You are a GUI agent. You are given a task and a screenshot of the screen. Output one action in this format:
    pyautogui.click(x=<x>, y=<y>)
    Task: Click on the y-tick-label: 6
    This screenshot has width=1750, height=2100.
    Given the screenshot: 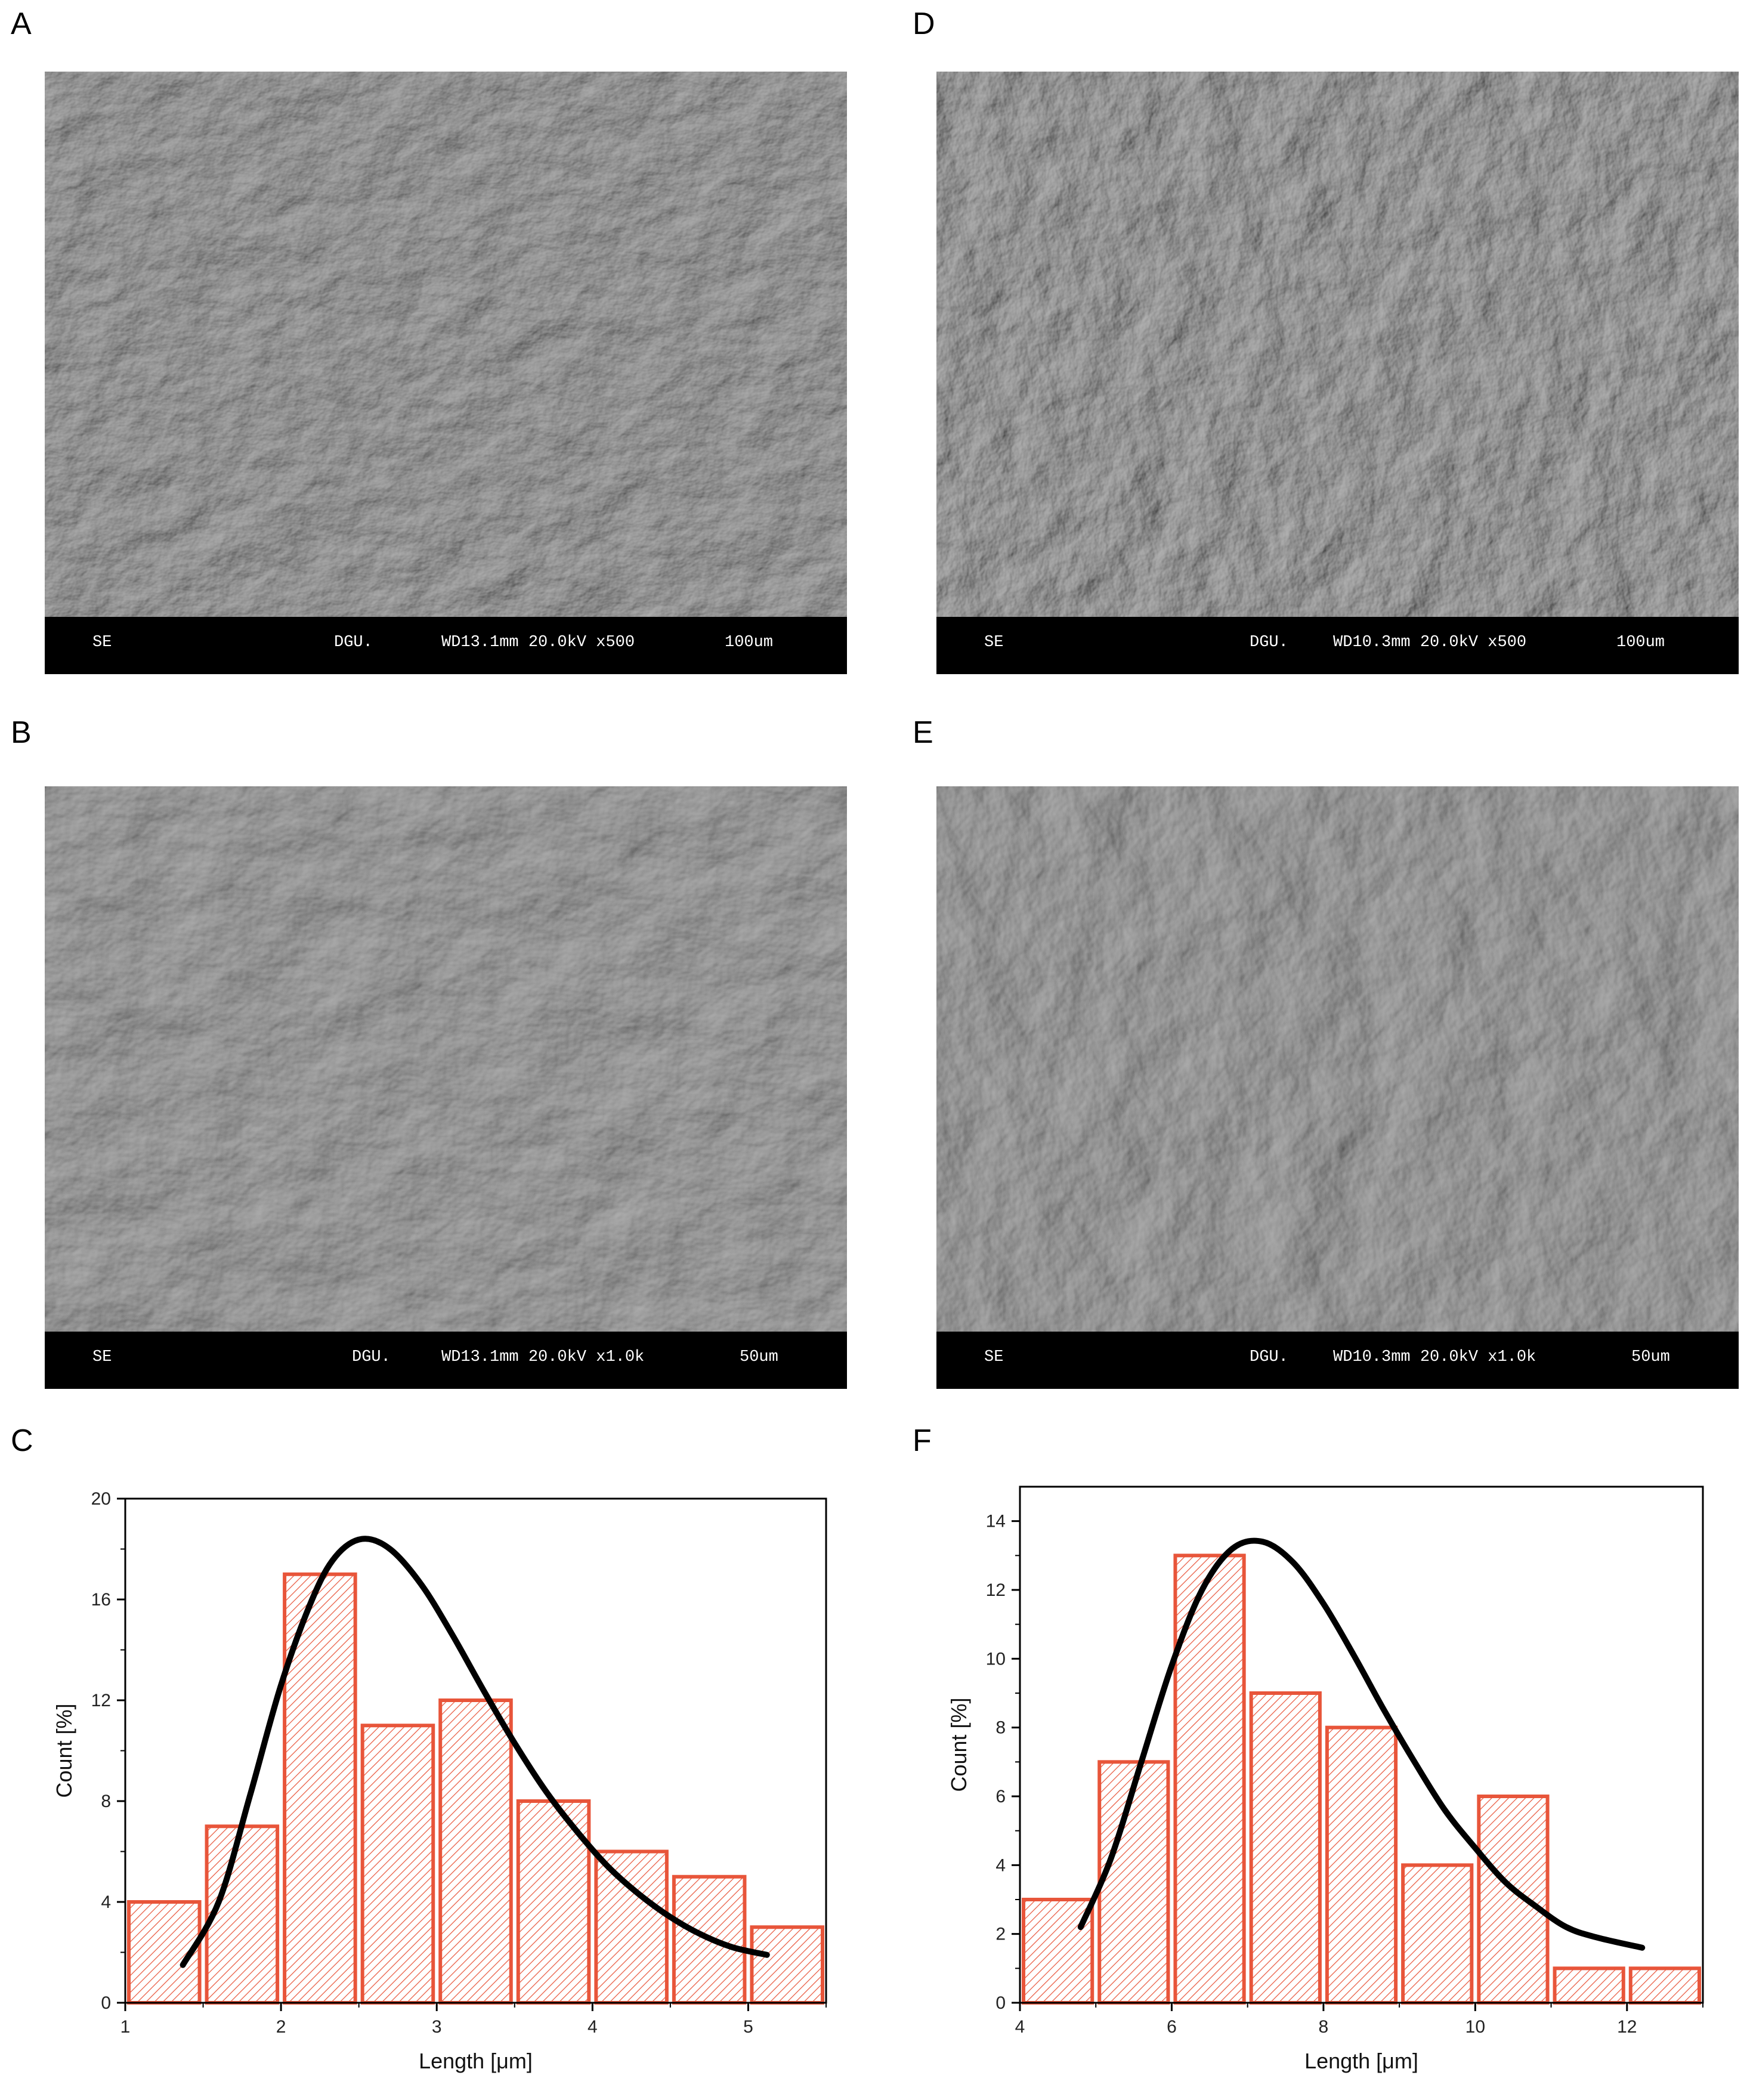 What is the action you would take?
    pyautogui.click(x=1000, y=1796)
    